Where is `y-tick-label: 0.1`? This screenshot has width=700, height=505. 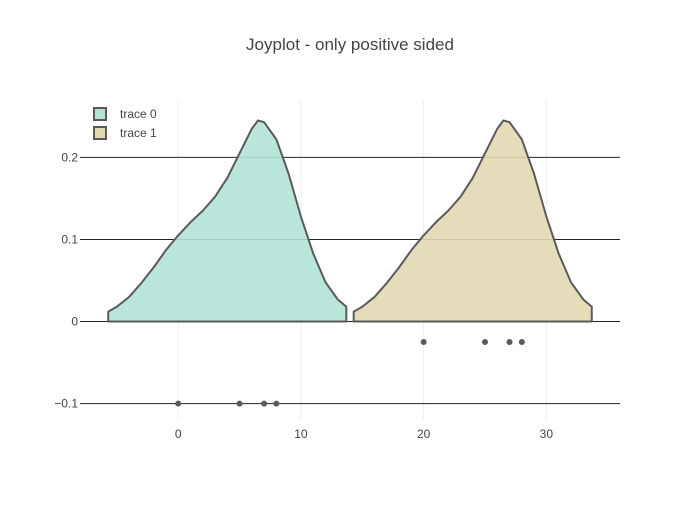 y-tick-label: 0.1 is located at coordinates (69, 239).